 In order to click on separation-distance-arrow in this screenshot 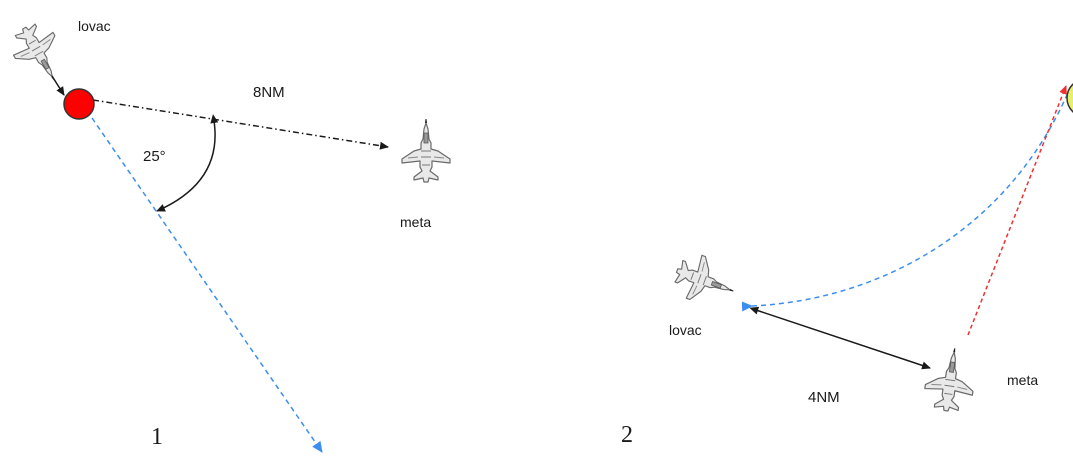, I will do `click(840, 338)`.